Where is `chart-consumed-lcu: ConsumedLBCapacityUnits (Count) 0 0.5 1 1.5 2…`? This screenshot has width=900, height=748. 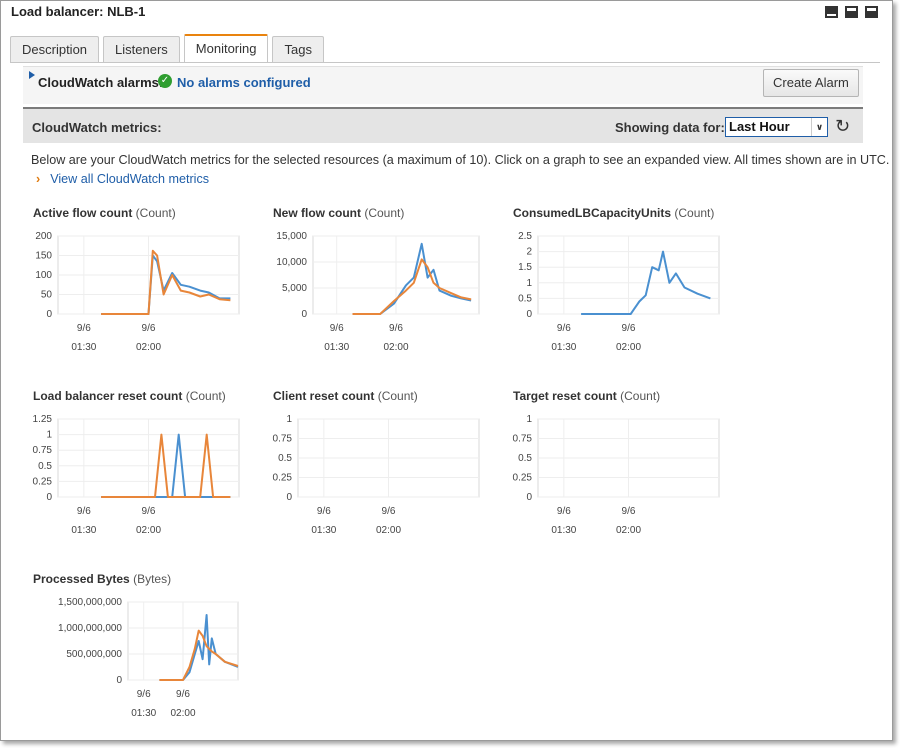 chart-consumed-lcu: ConsumedLBCapacityUnits (Count) 0 0.5 1 1.5 2… is located at coordinates (628, 286).